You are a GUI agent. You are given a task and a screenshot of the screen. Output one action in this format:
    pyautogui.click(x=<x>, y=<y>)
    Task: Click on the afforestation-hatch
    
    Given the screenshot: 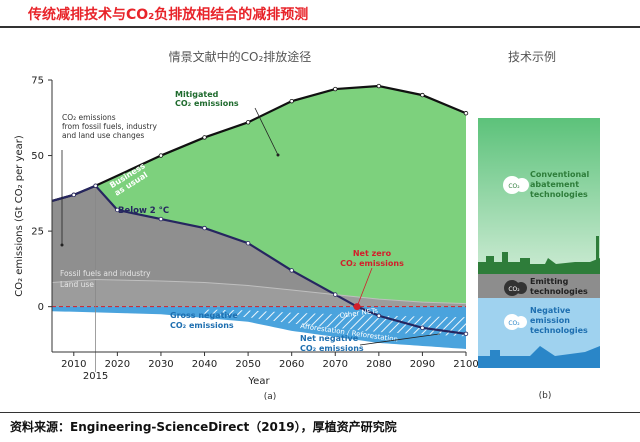 What is the action you would take?
    pyautogui.click(x=335, y=323)
    